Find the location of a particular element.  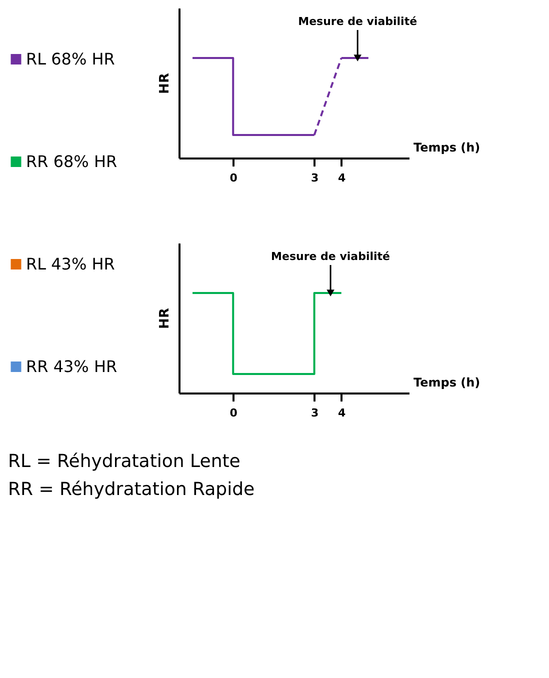

category-label: RL 43% HR is located at coordinates (70, 264).